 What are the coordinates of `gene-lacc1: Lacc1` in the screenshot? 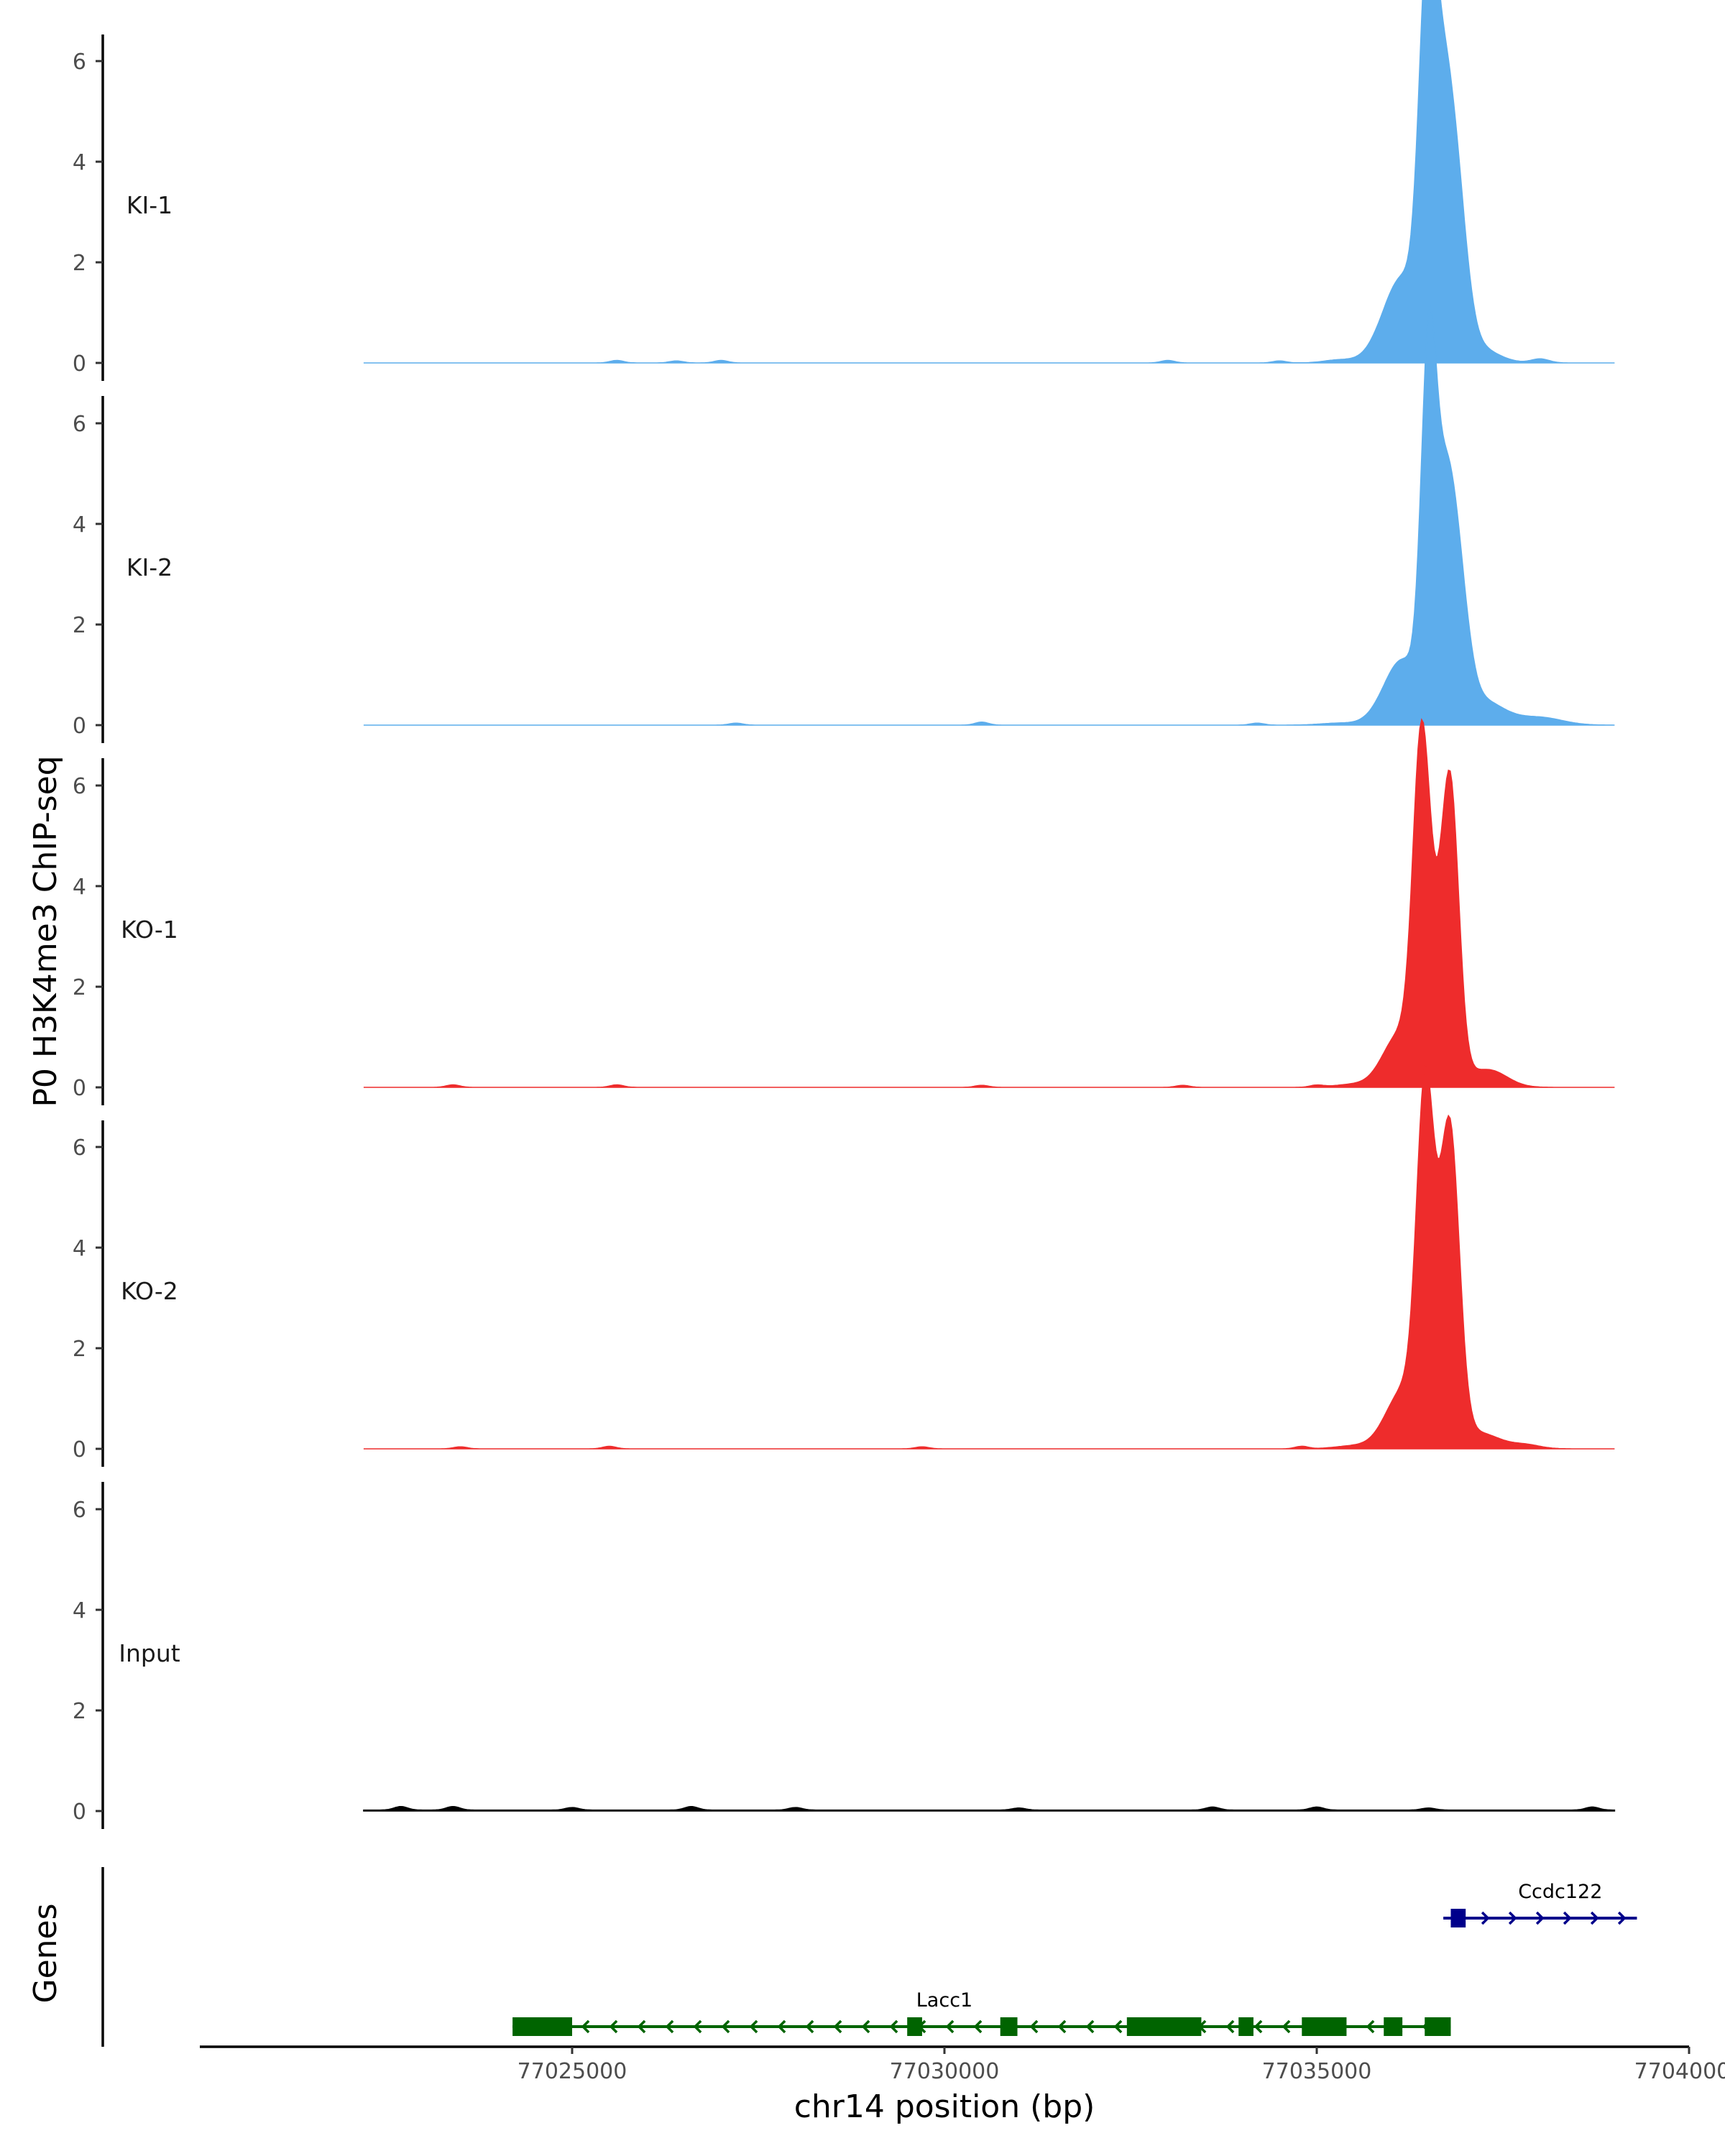 It's located at (981, 2012).